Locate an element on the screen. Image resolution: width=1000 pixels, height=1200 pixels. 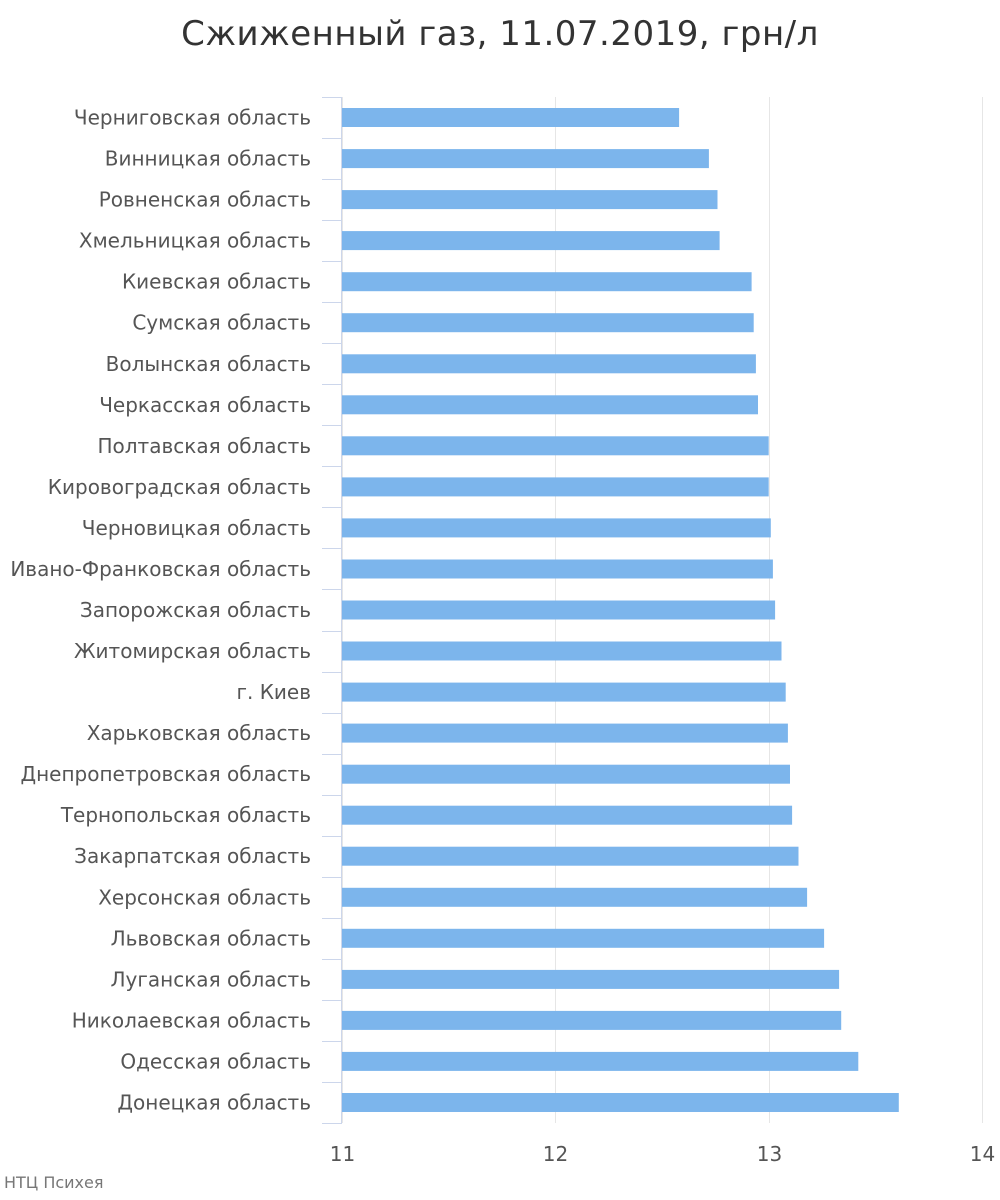
category-label: Сумская область is located at coordinates (221, 323).